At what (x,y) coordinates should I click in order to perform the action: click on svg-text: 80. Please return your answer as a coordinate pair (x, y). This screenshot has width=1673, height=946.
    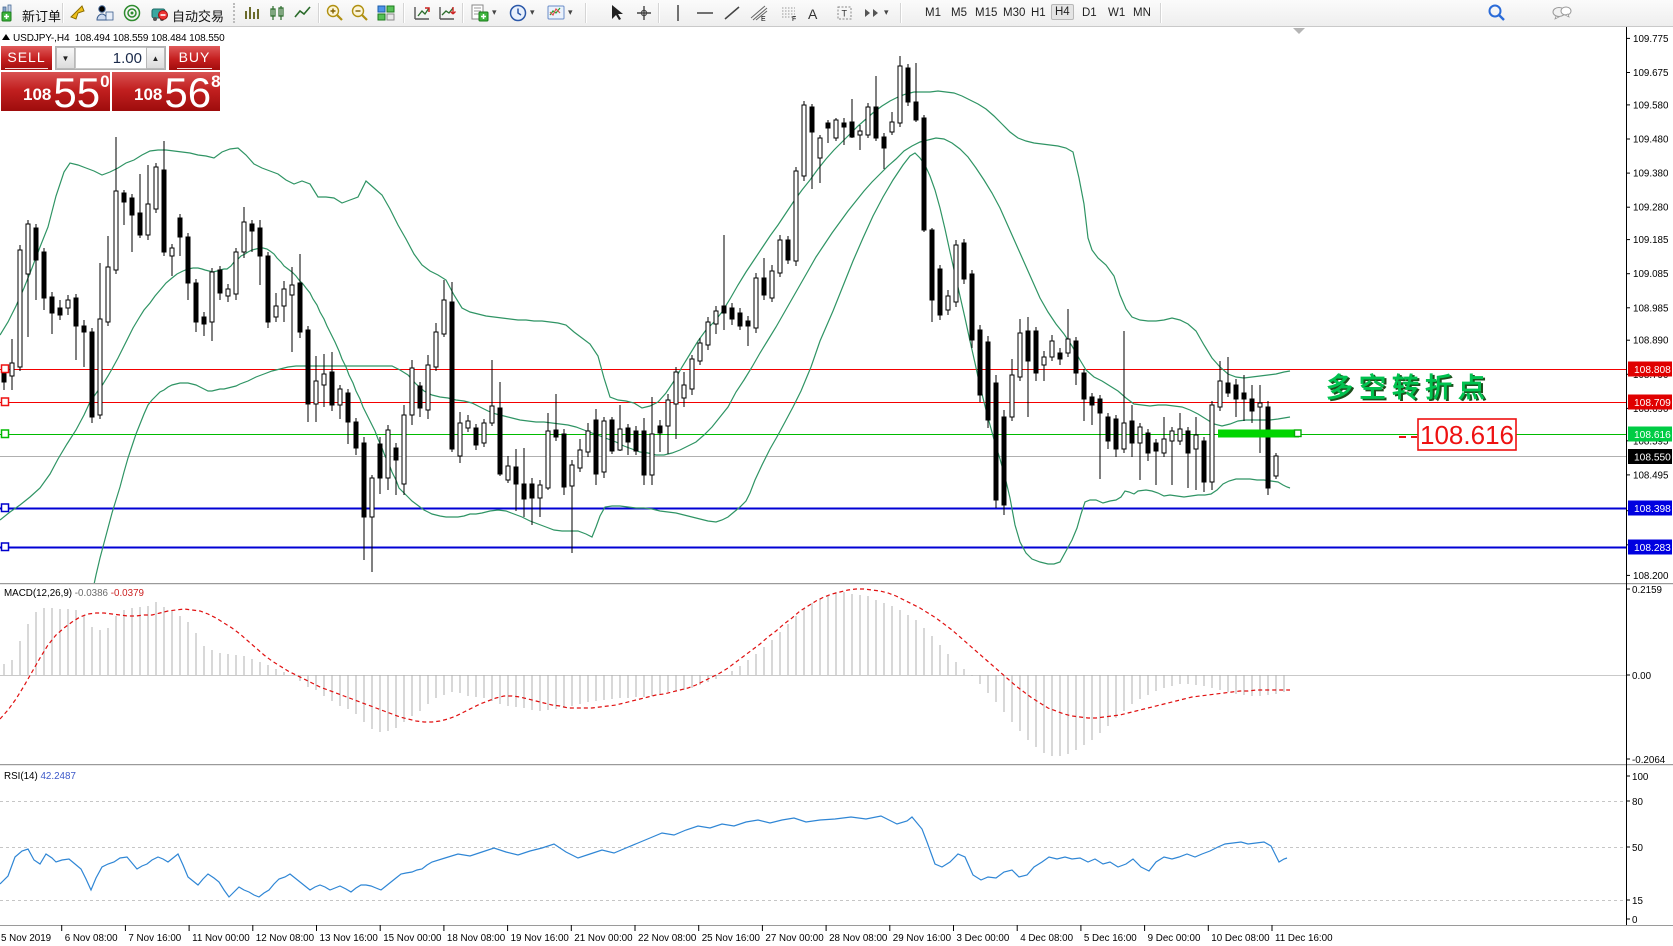
    Looking at the image, I should click on (1637, 802).